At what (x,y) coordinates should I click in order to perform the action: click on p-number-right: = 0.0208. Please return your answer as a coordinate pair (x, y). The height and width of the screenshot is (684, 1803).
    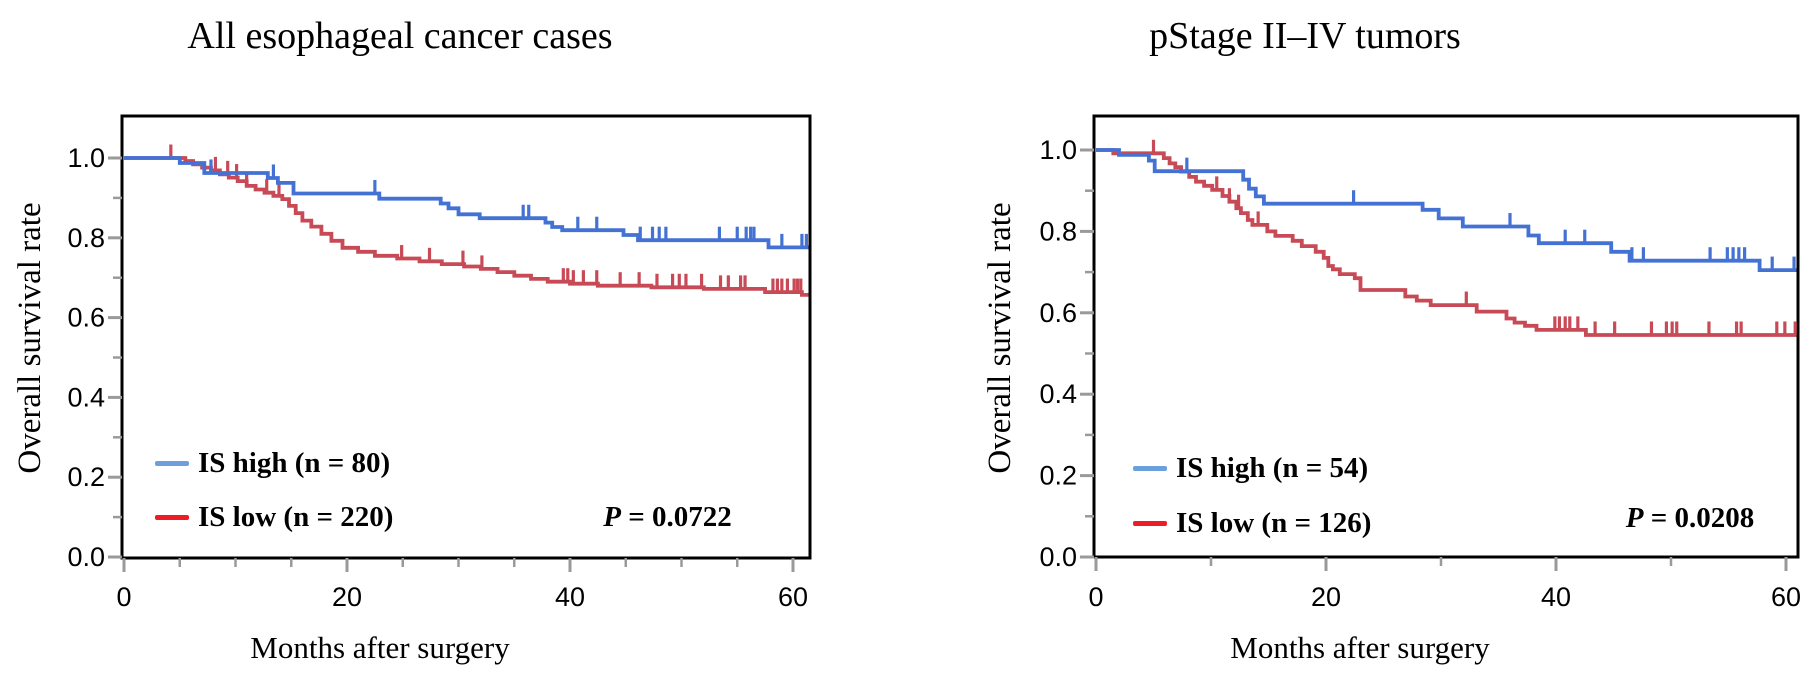
    Looking at the image, I should click on (1699, 518).